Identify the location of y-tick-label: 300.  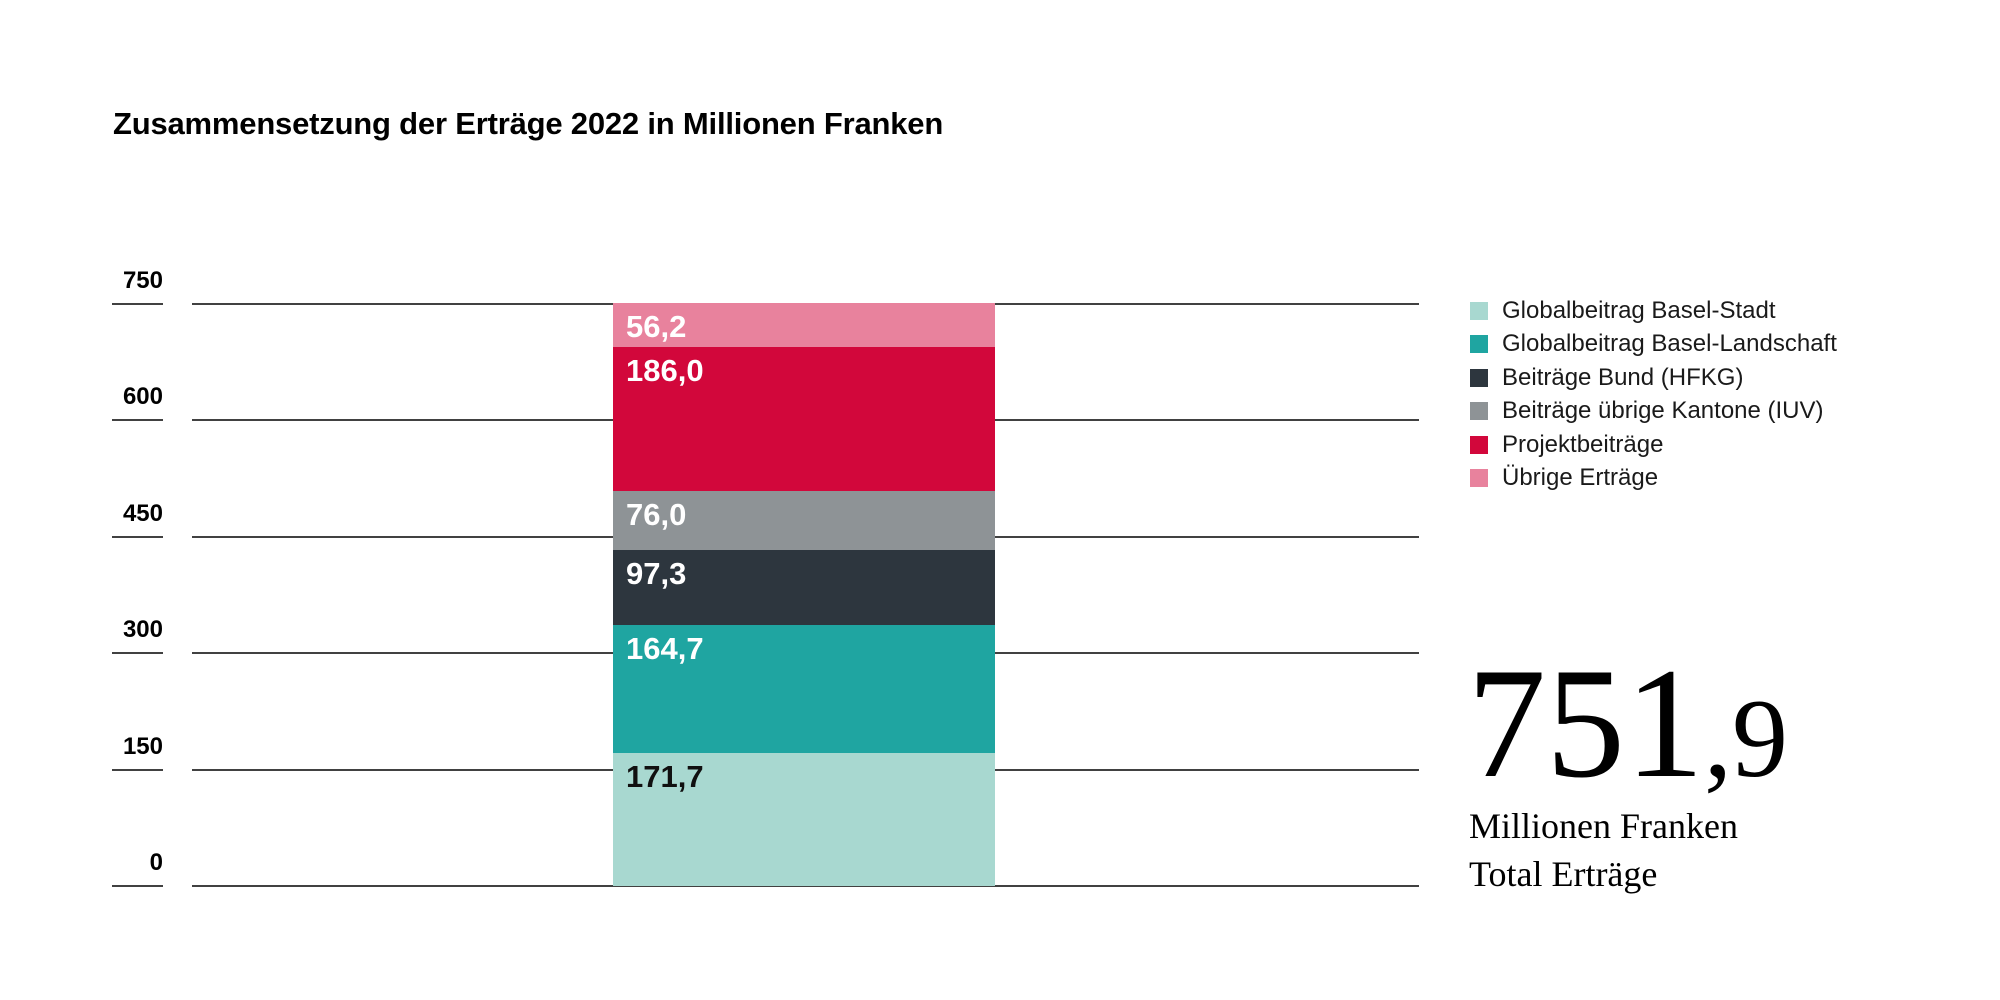
(142, 629).